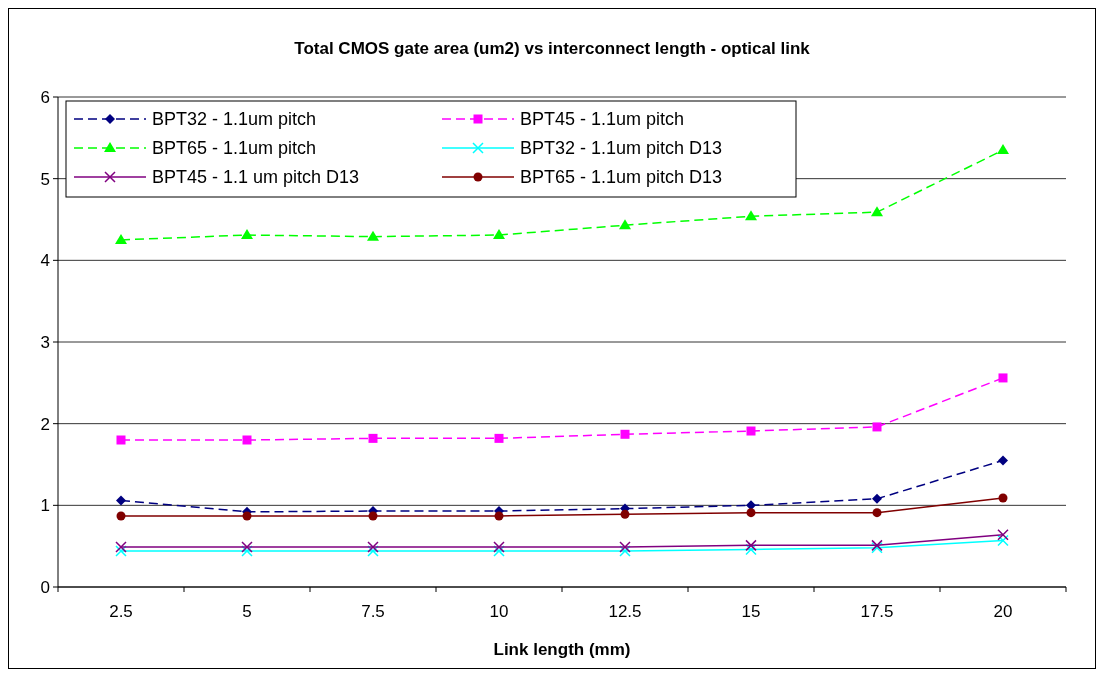  I want to click on legend-label: BPT32 - 1.1um pitch D13, so click(621, 148).